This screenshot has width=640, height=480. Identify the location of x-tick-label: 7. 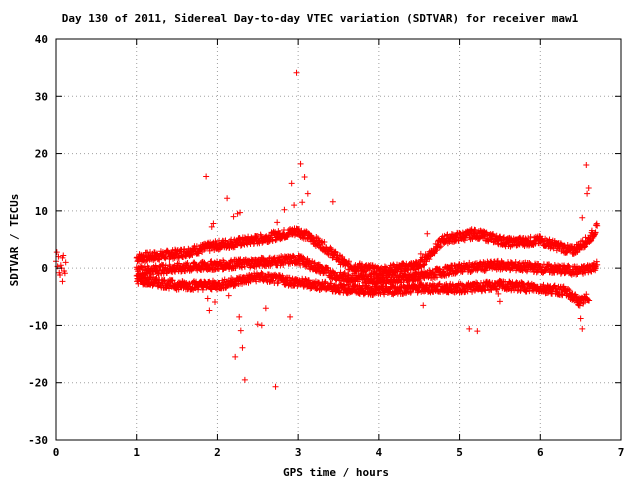
(621, 452).